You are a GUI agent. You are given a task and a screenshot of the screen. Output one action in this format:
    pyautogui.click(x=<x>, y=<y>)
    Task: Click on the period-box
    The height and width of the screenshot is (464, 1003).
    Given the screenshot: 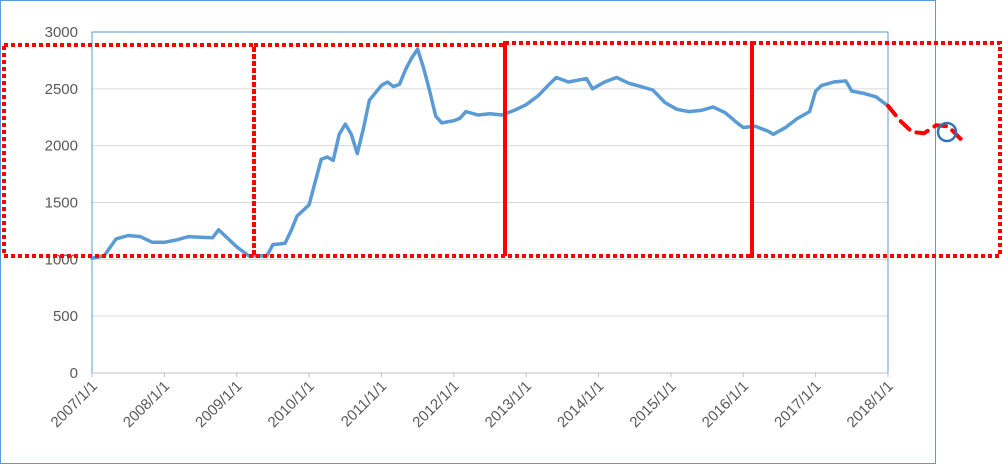 What is the action you would take?
    pyautogui.click(x=876, y=149)
    